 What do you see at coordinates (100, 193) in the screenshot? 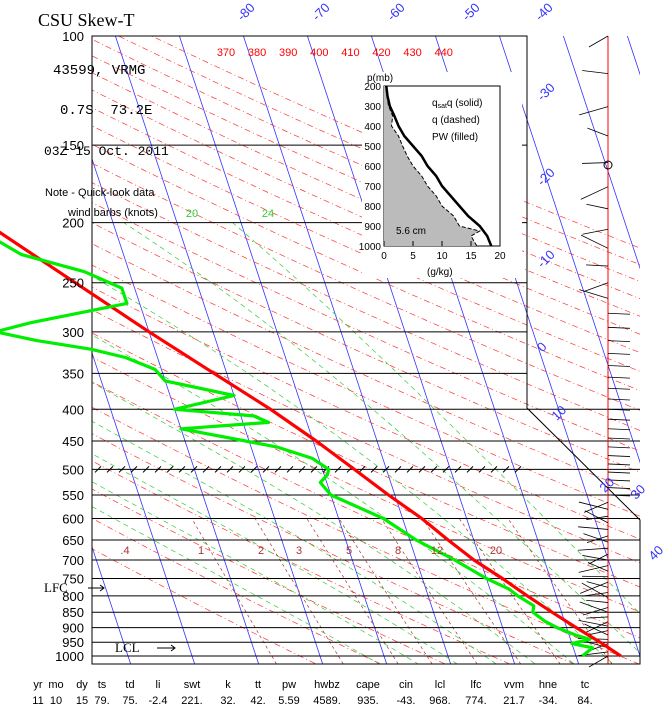
I see `note-line-1: Note - Quick-look data` at bounding box center [100, 193].